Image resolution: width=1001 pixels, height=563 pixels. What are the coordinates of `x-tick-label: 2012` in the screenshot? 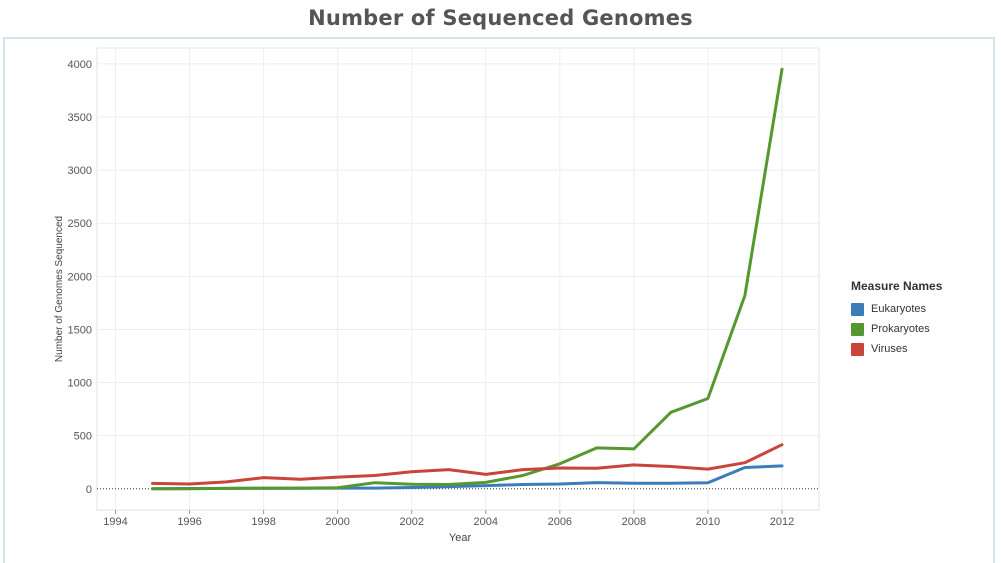 It's located at (782, 522).